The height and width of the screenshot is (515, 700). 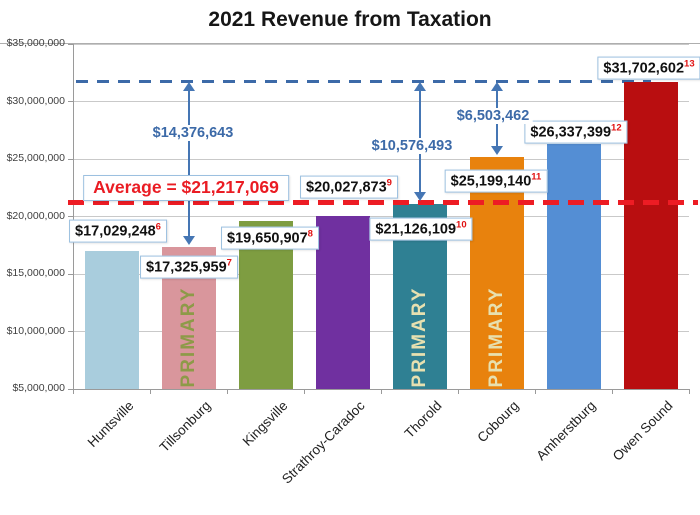 I want to click on bar-huntsville, so click(x=111, y=319).